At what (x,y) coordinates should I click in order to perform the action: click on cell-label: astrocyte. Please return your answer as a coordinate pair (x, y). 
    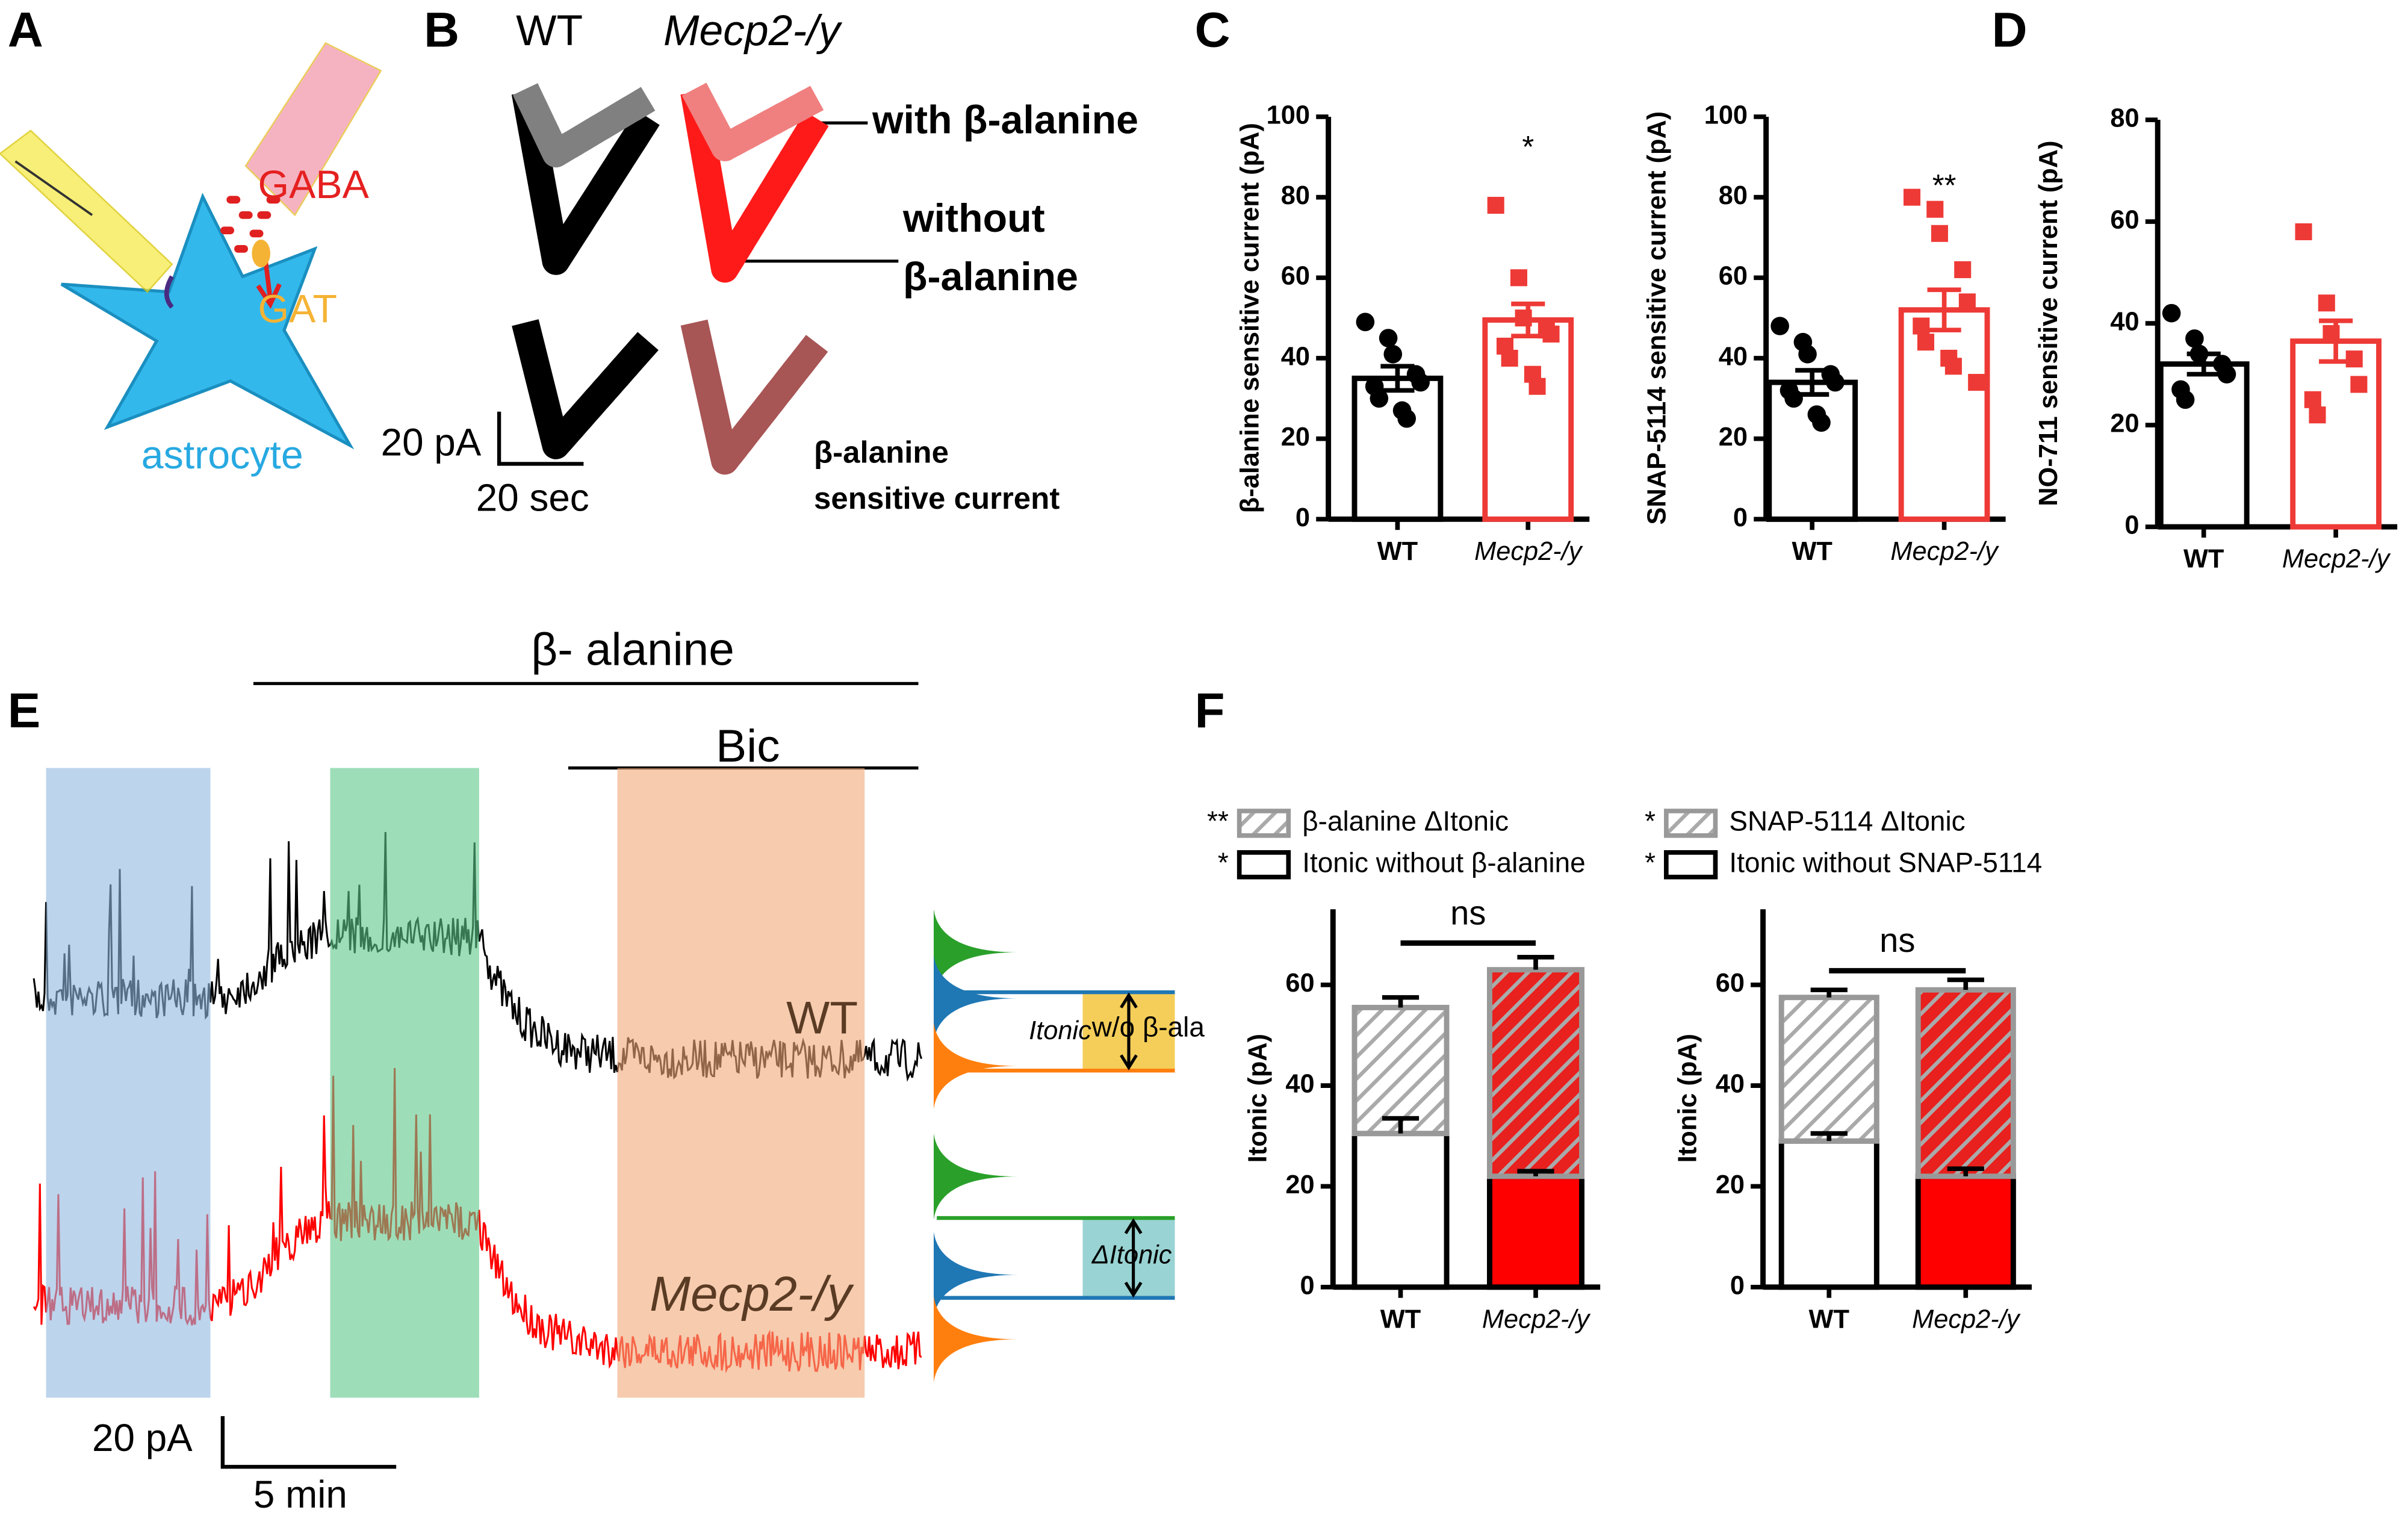
    Looking at the image, I should click on (222, 455).